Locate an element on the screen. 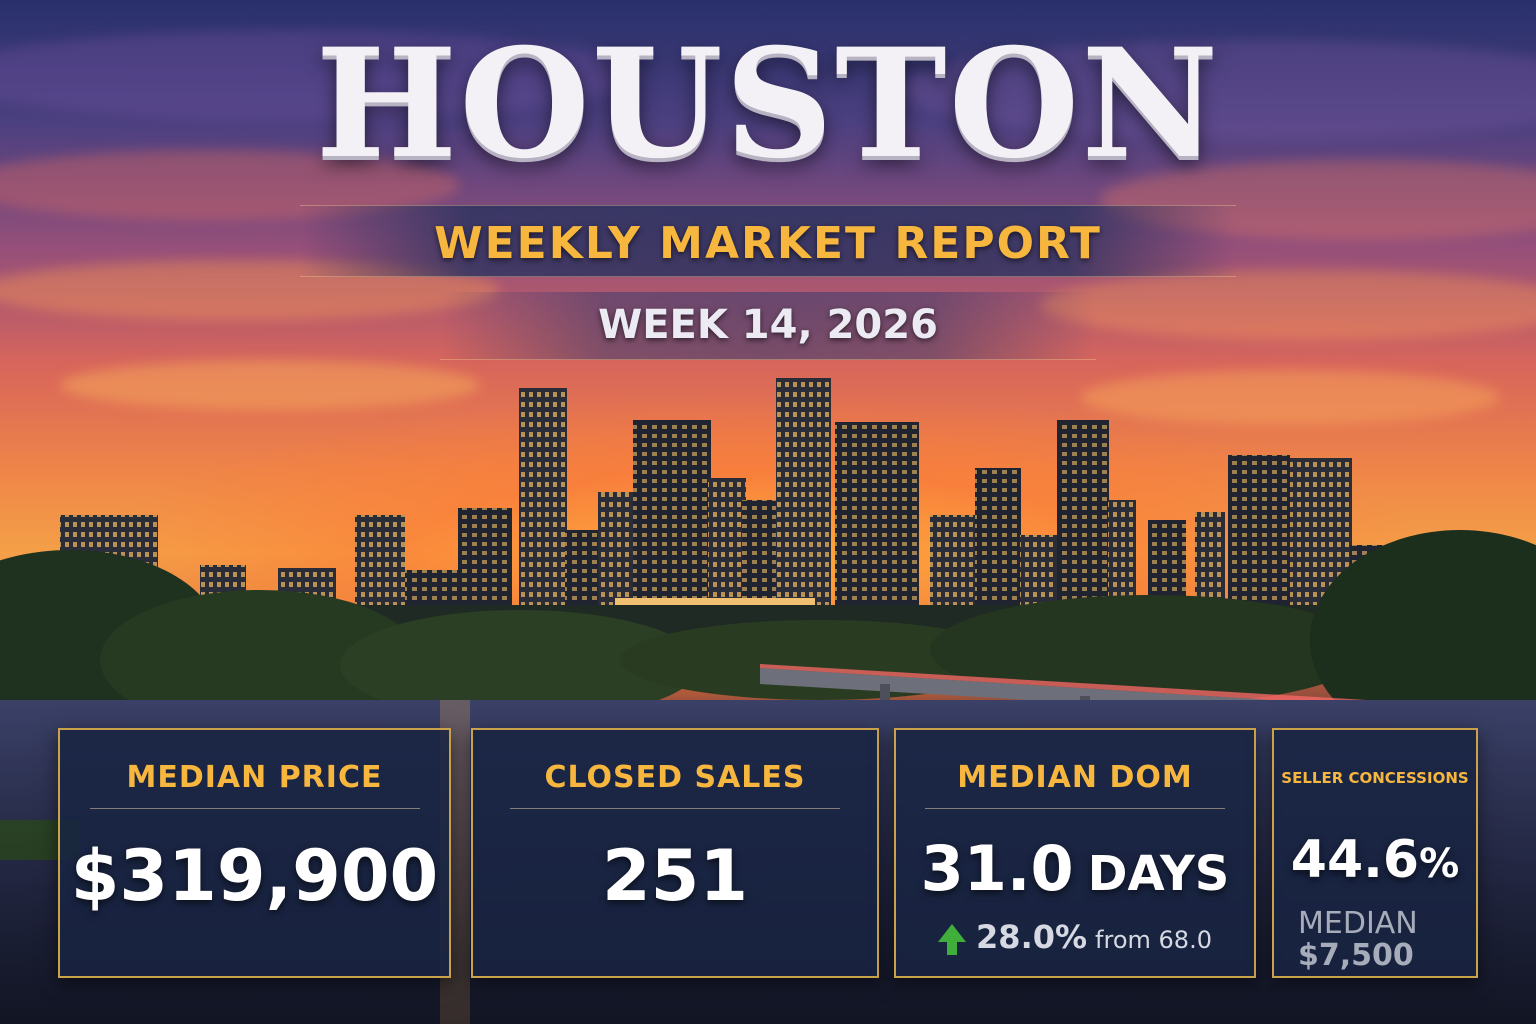 Image resolution: width=1536 pixels, height=1024 pixels. median-price-label: MEDIAN PRICE is located at coordinates (254, 777).